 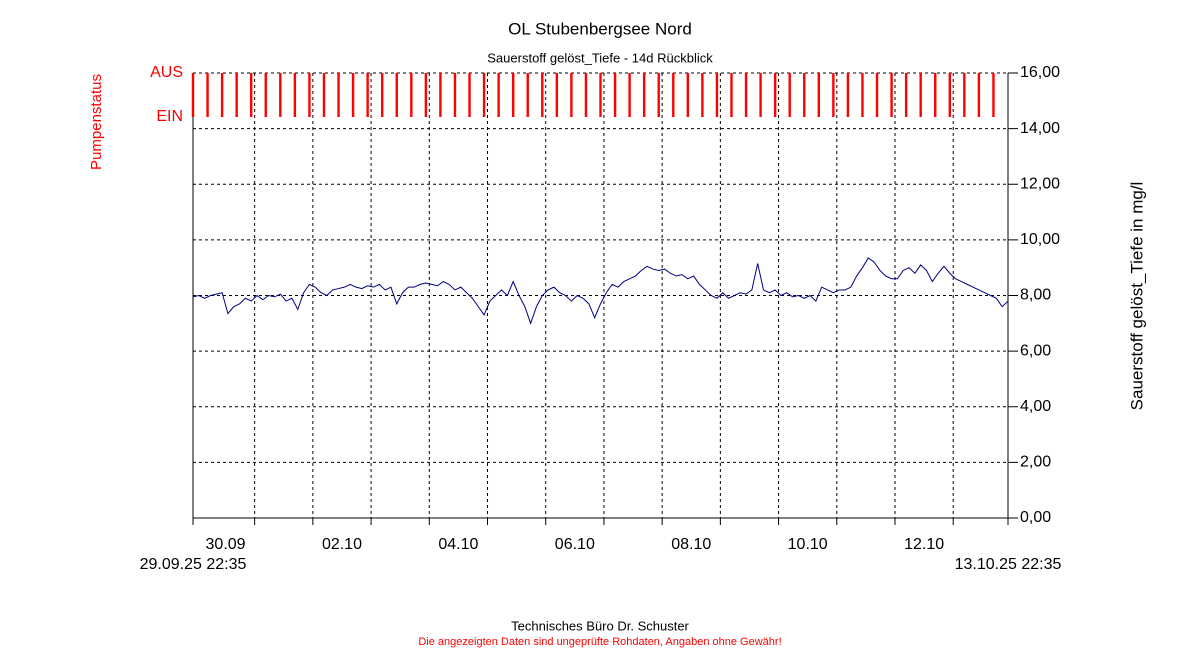 I want to click on y-tick-label: 12,00, so click(x=1040, y=183).